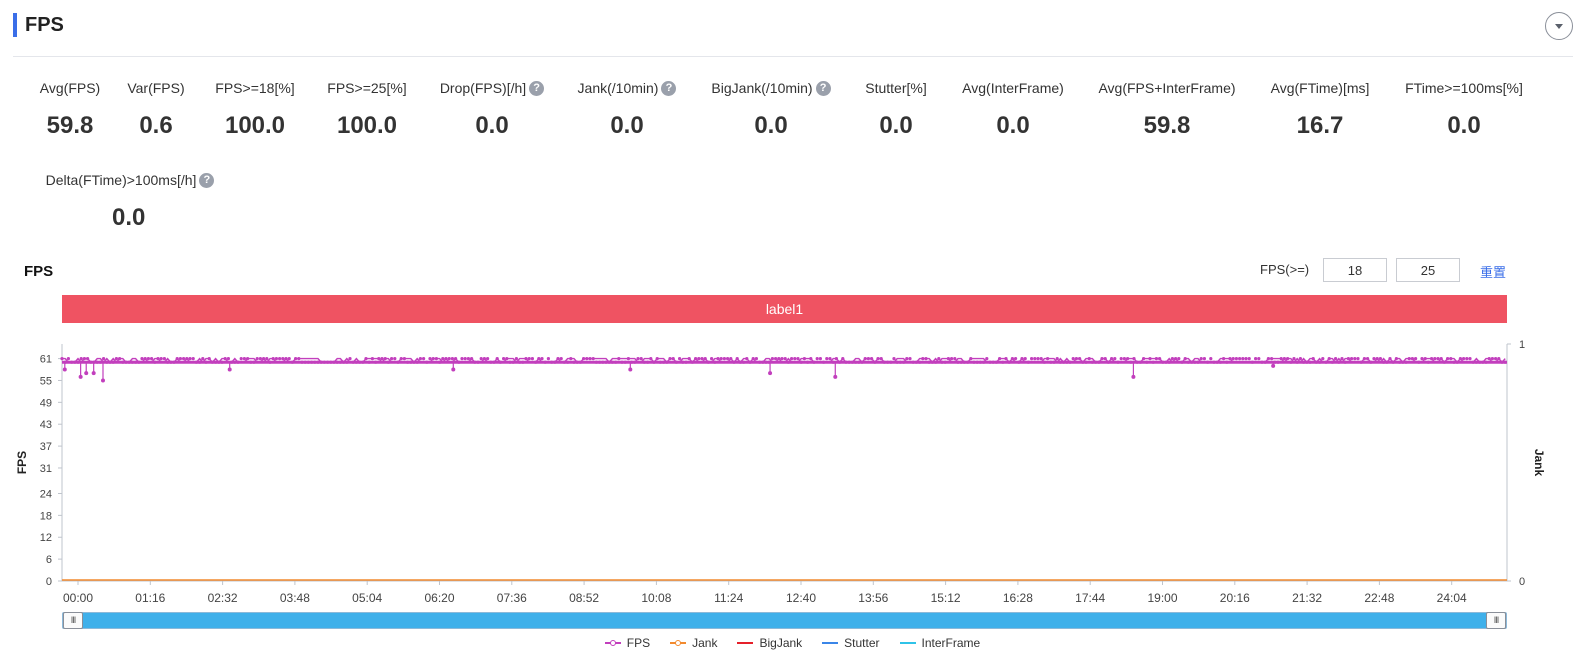 The image size is (1585, 665). I want to click on metric-ftime-ge-100ms: FTime>=100ms[%] 0.0, so click(1464, 108).